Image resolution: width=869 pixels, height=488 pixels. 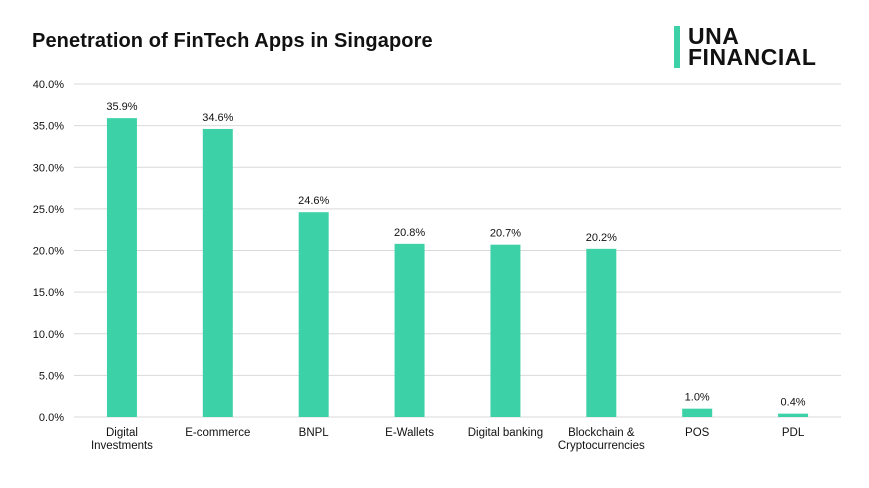 I want to click on data-label: 34.6%, so click(x=217, y=118).